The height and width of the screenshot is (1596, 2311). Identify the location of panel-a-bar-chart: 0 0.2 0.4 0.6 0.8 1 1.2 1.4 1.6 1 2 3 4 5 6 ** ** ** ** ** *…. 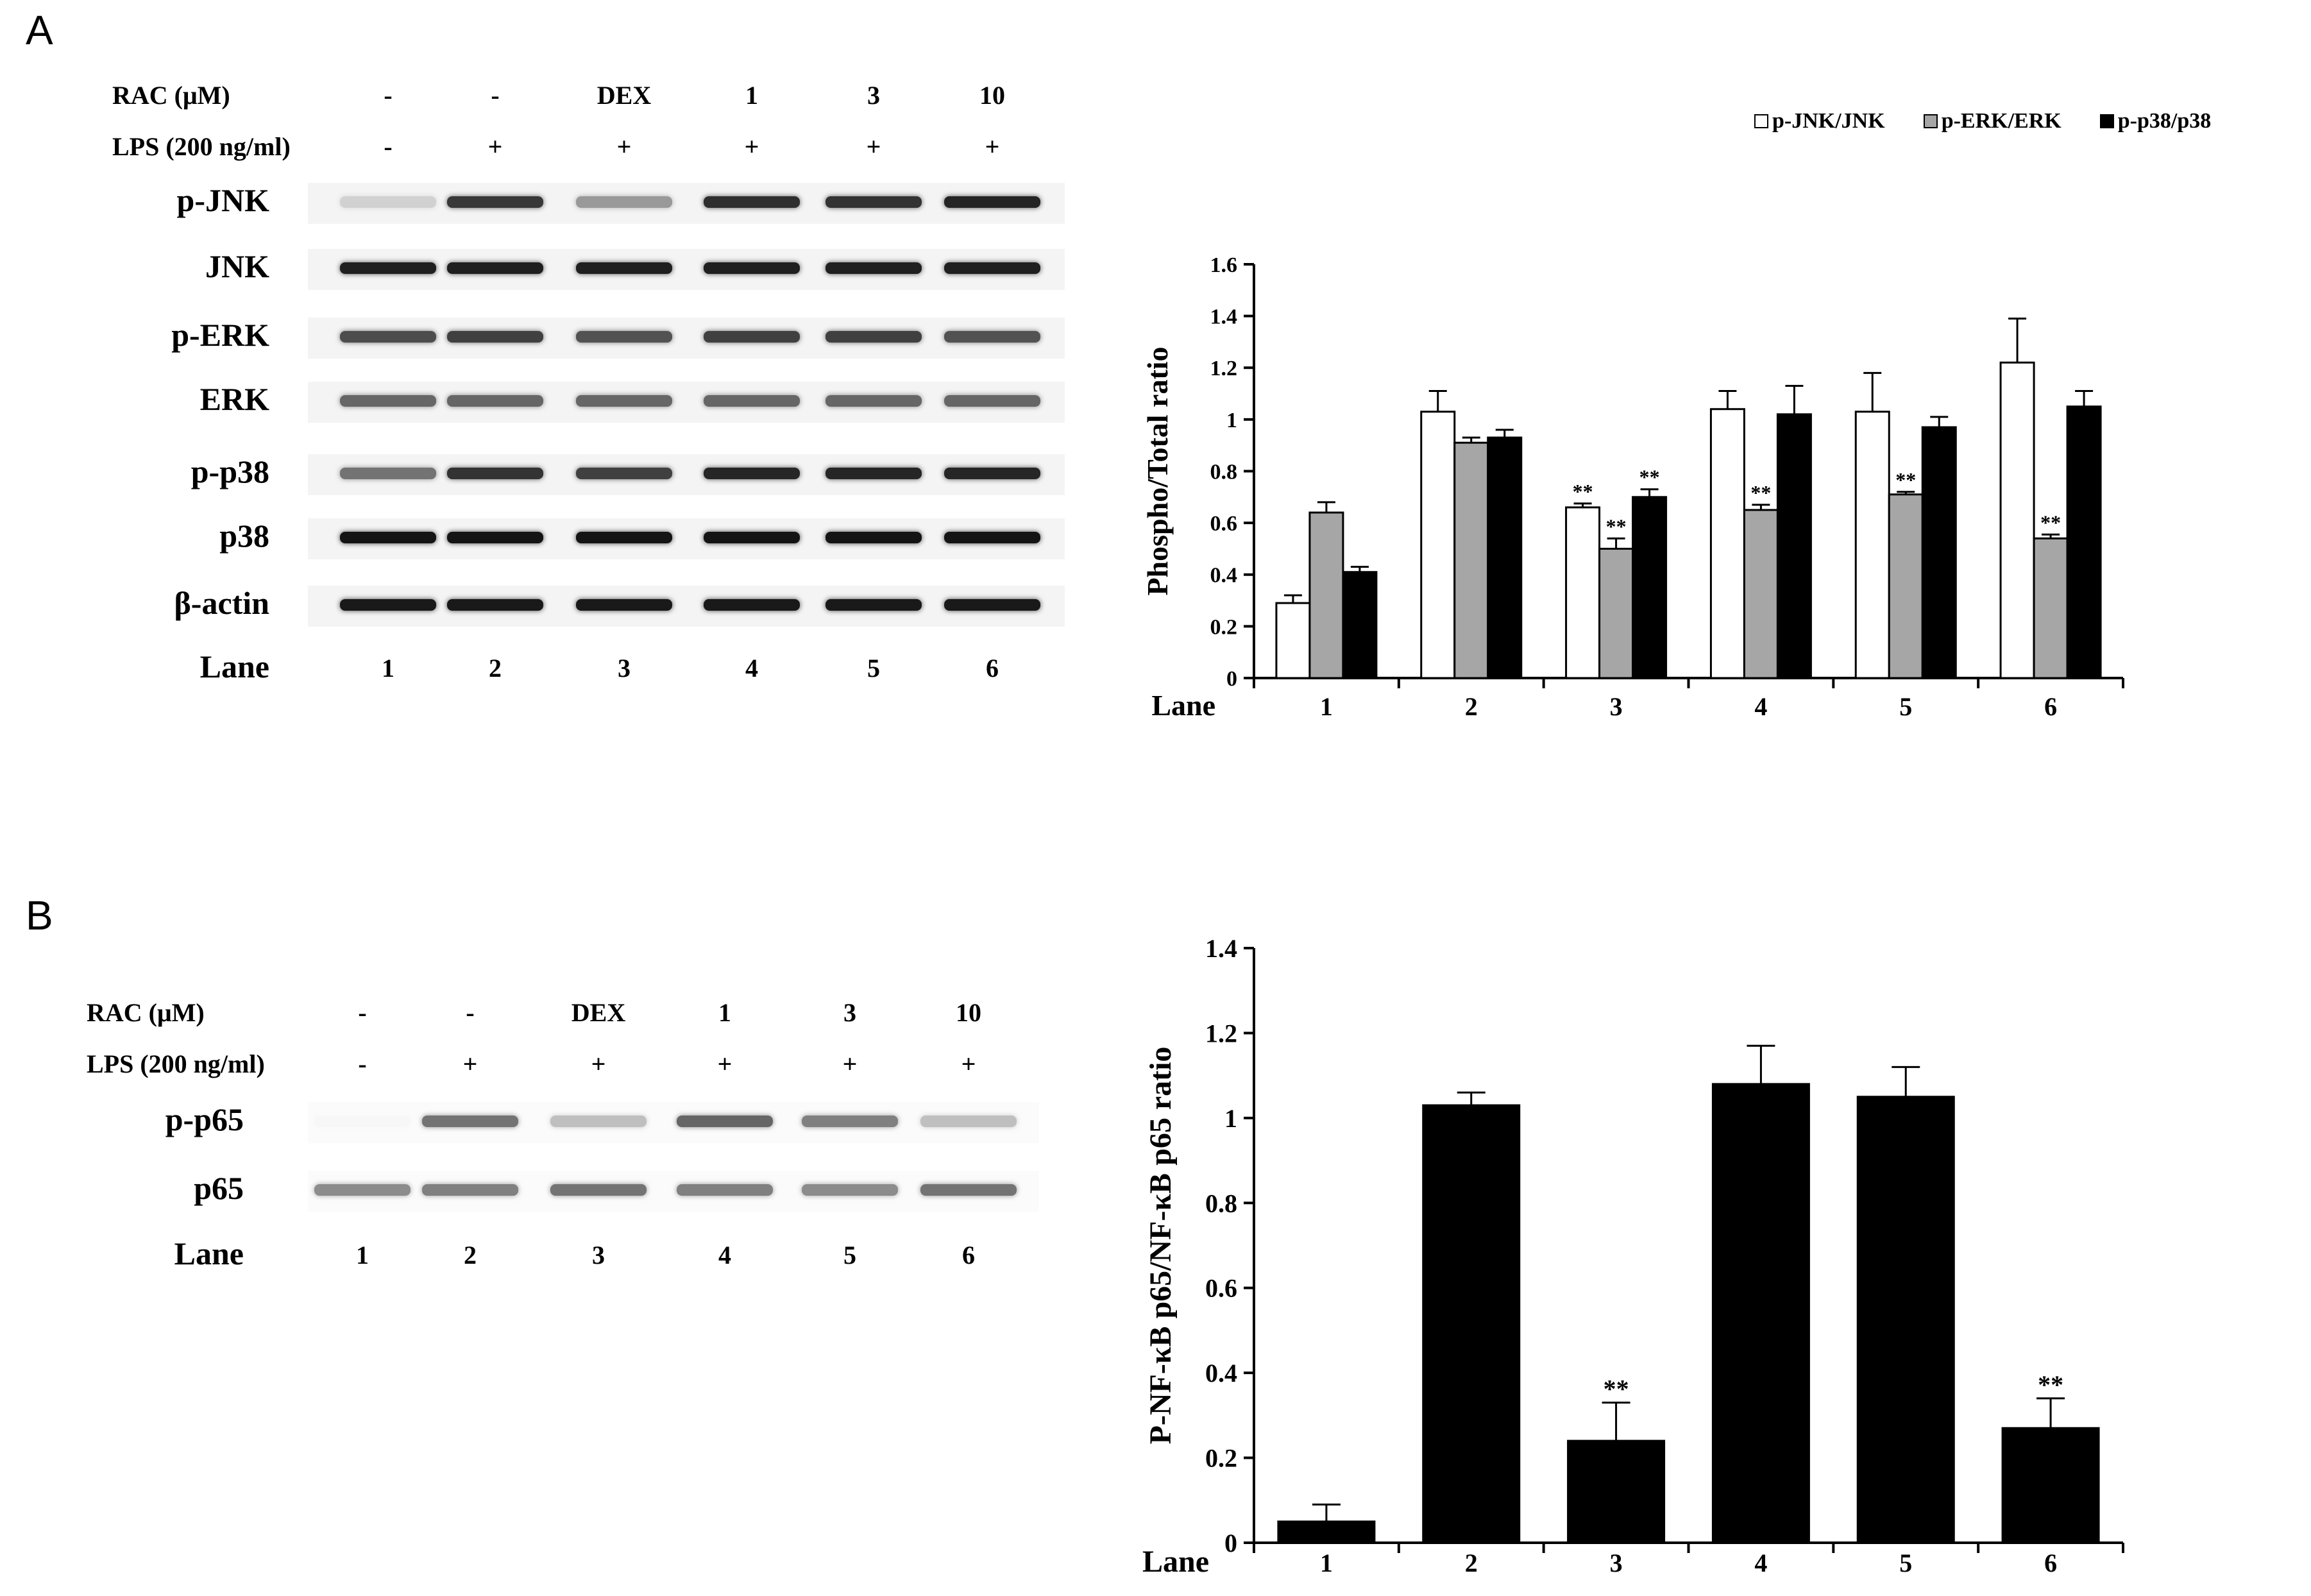
(1632, 487).